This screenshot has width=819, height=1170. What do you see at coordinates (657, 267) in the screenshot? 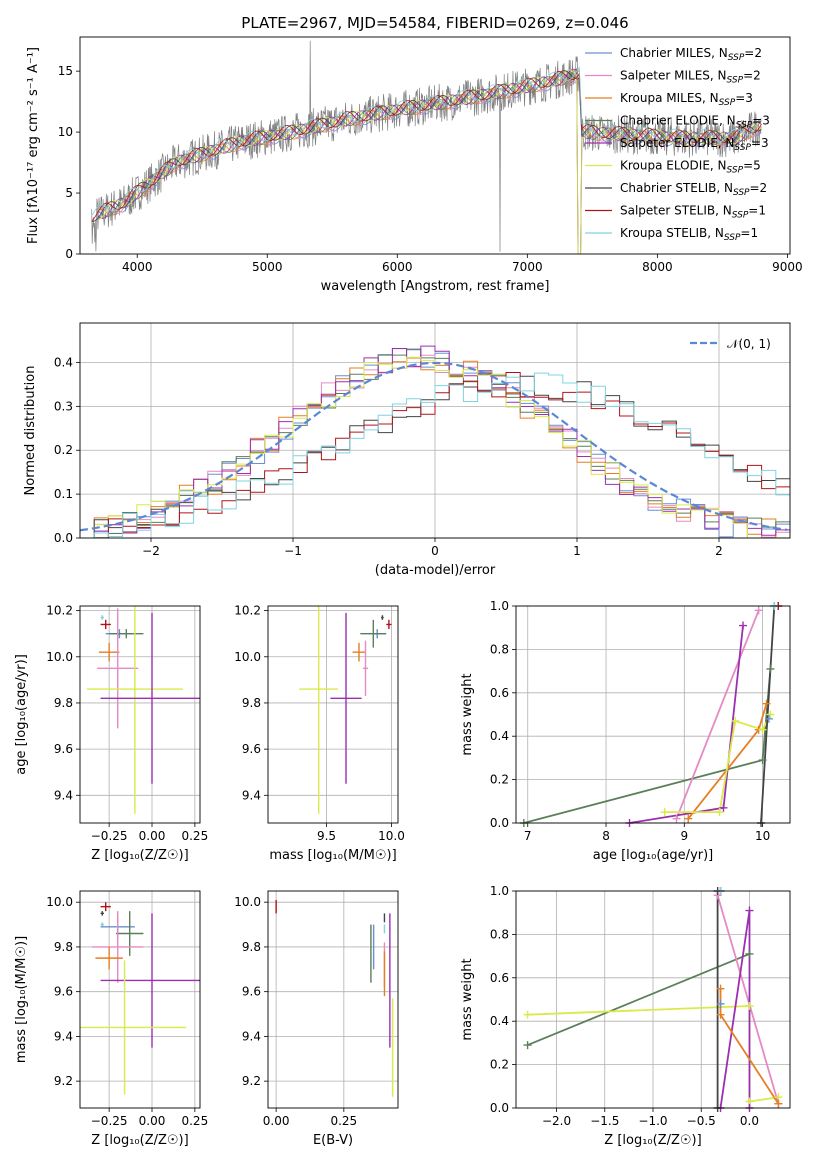
I see `spectrum-xtick-label: 8000` at bounding box center [657, 267].